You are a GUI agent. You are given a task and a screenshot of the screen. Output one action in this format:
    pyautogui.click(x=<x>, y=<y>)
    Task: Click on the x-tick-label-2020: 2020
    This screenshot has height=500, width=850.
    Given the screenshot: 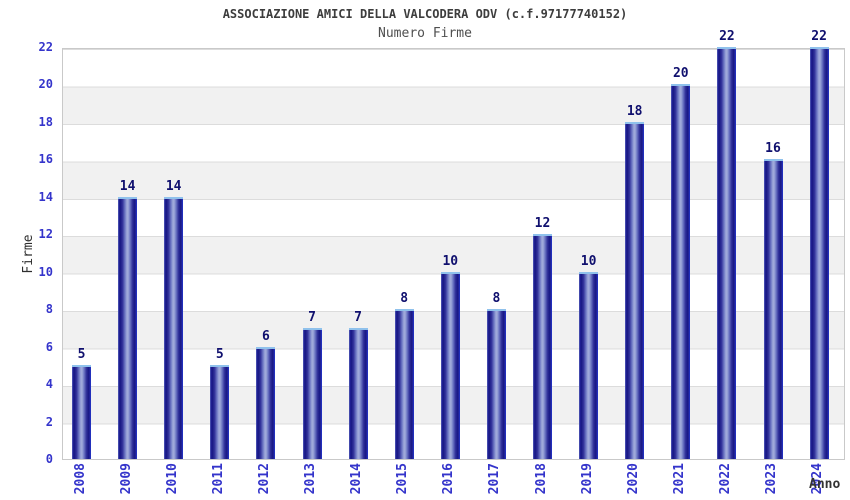 What is the action you would take?
    pyautogui.click(x=633, y=479)
    